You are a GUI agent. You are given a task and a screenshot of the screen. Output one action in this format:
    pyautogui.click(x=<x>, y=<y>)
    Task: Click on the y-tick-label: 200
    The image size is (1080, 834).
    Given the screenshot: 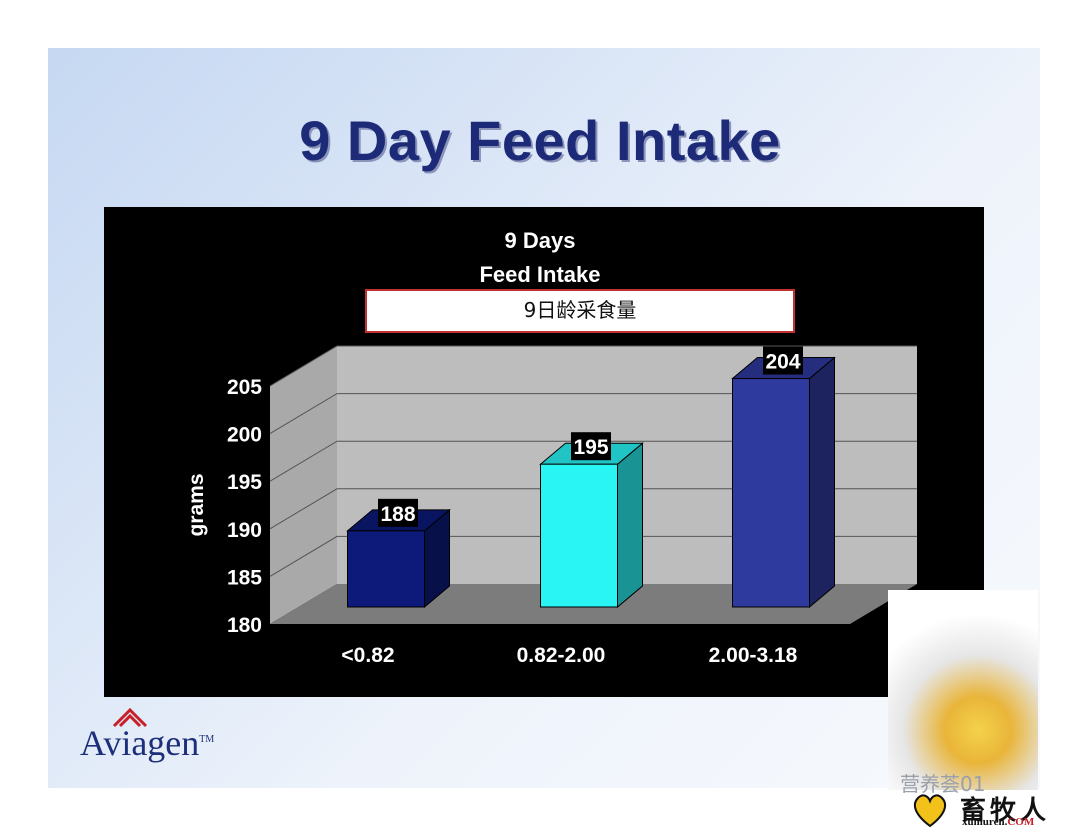 What is the action you would take?
    pyautogui.click(x=244, y=435)
    